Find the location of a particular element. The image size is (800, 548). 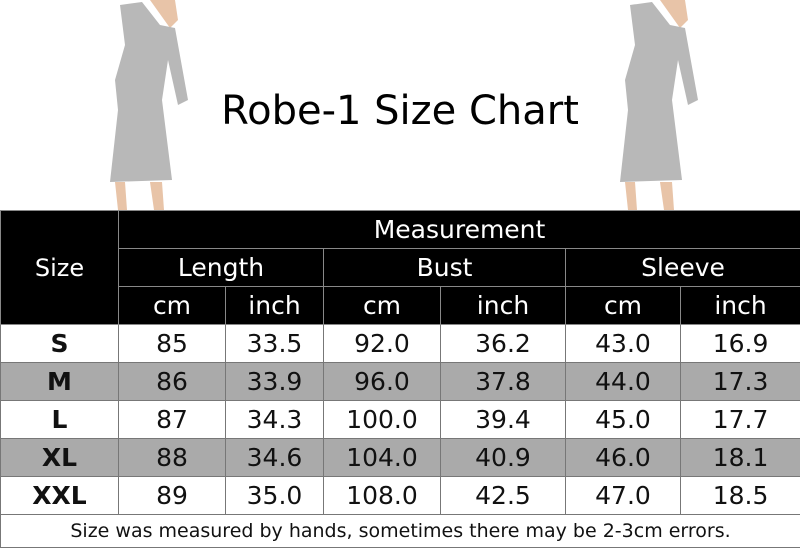

size-cell: XXL is located at coordinates (60, 496).